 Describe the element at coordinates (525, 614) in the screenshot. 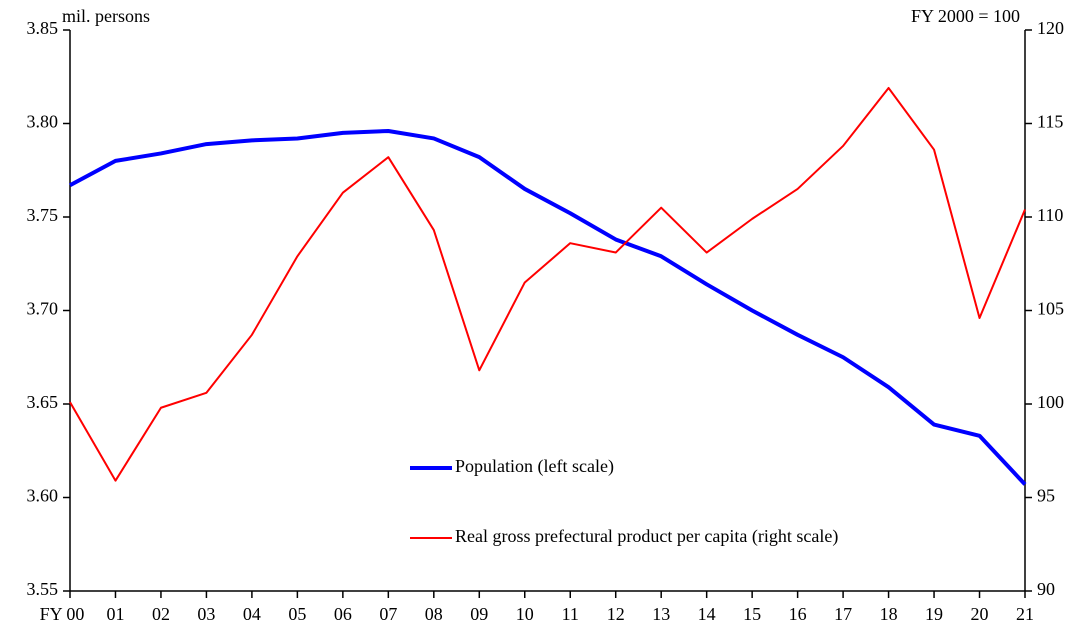

I see `x-tick-label: 10` at that location.